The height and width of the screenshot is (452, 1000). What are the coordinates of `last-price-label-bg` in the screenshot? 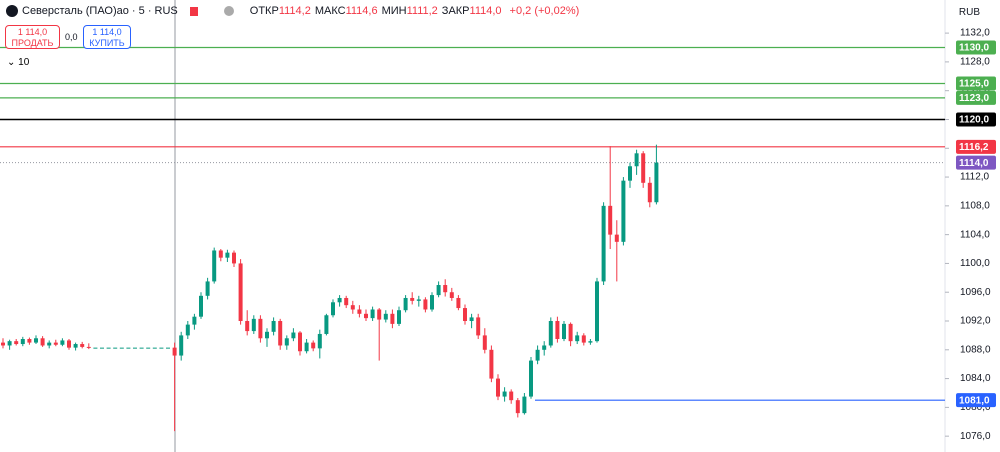 It's located at (976, 162).